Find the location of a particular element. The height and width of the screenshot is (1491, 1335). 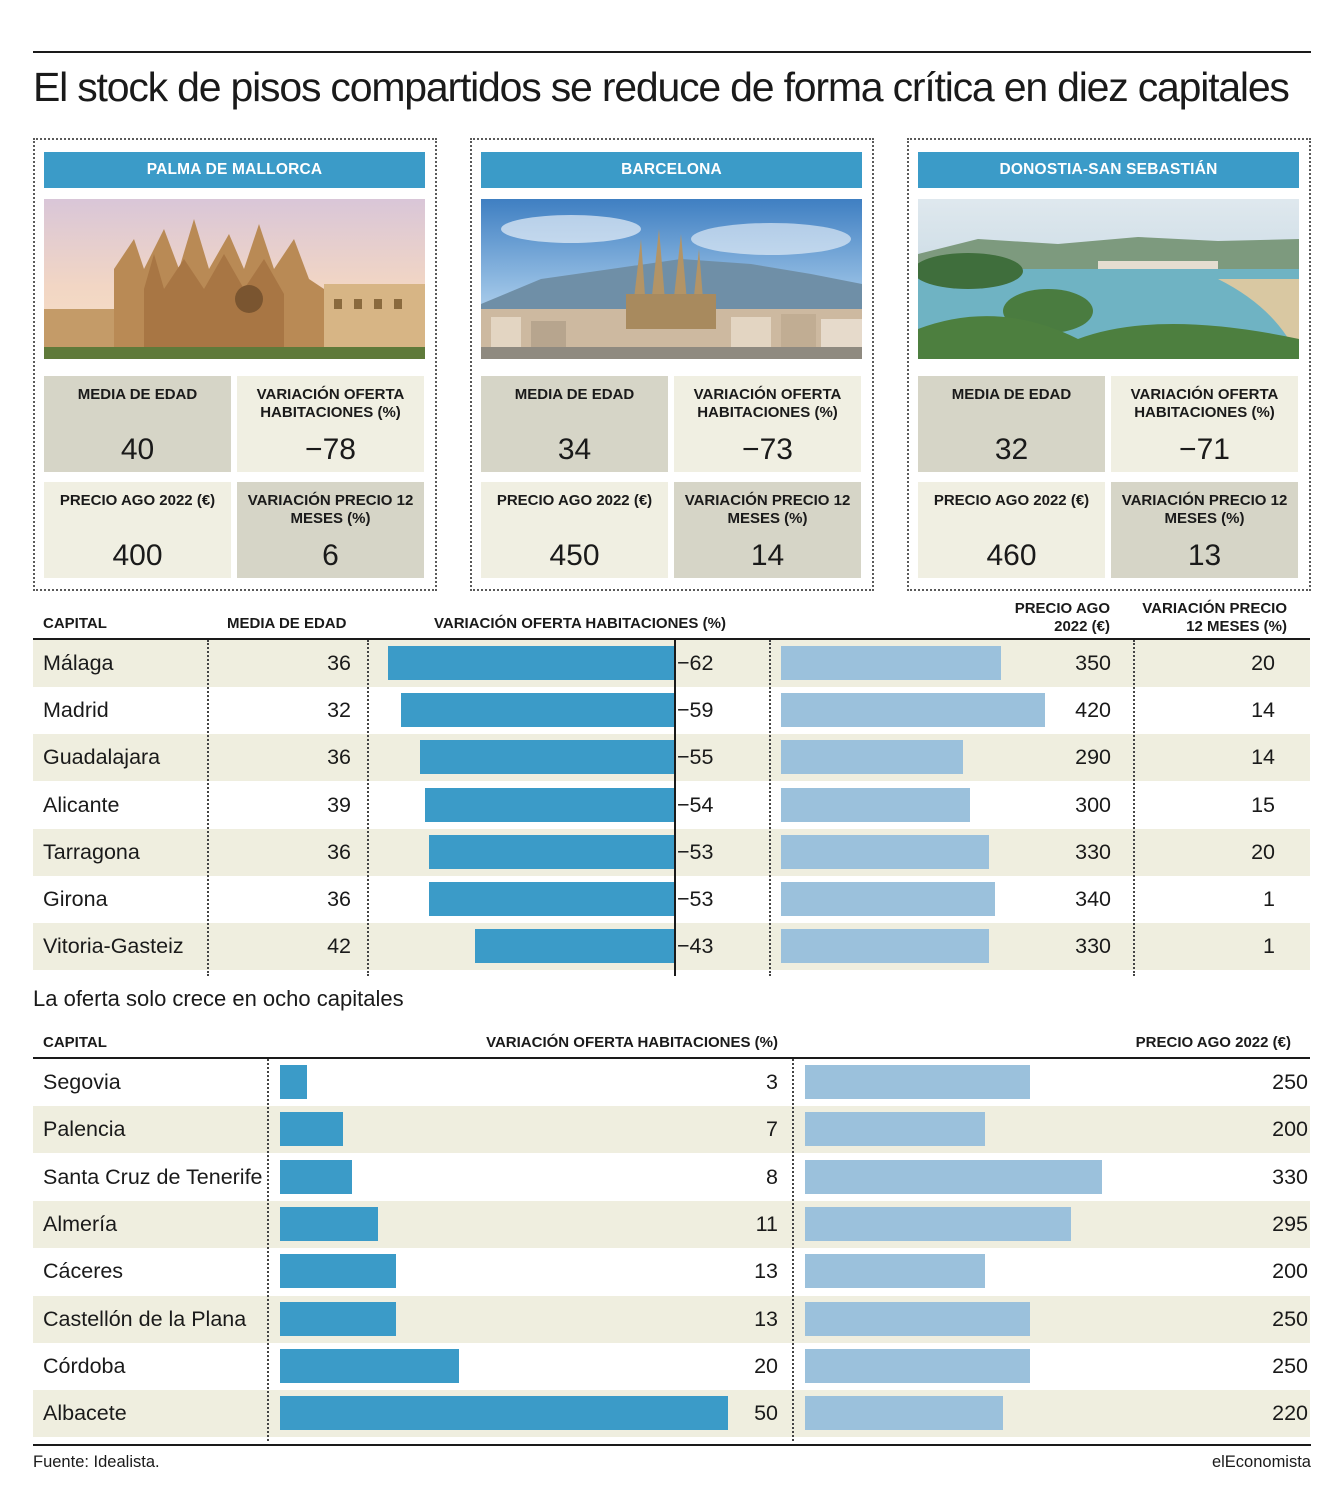

col-header-line: 2022 (€) is located at coordinates (1082, 626).